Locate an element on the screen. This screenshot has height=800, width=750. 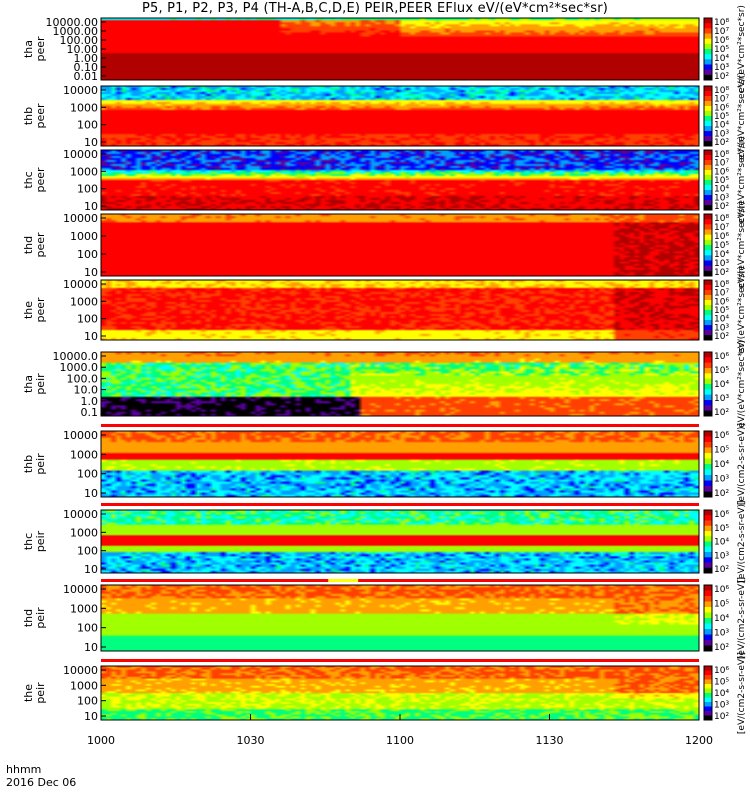
colorbar-unit-label: [eV/(cm2-s-sr-eV)] is located at coordinates (742, 693).